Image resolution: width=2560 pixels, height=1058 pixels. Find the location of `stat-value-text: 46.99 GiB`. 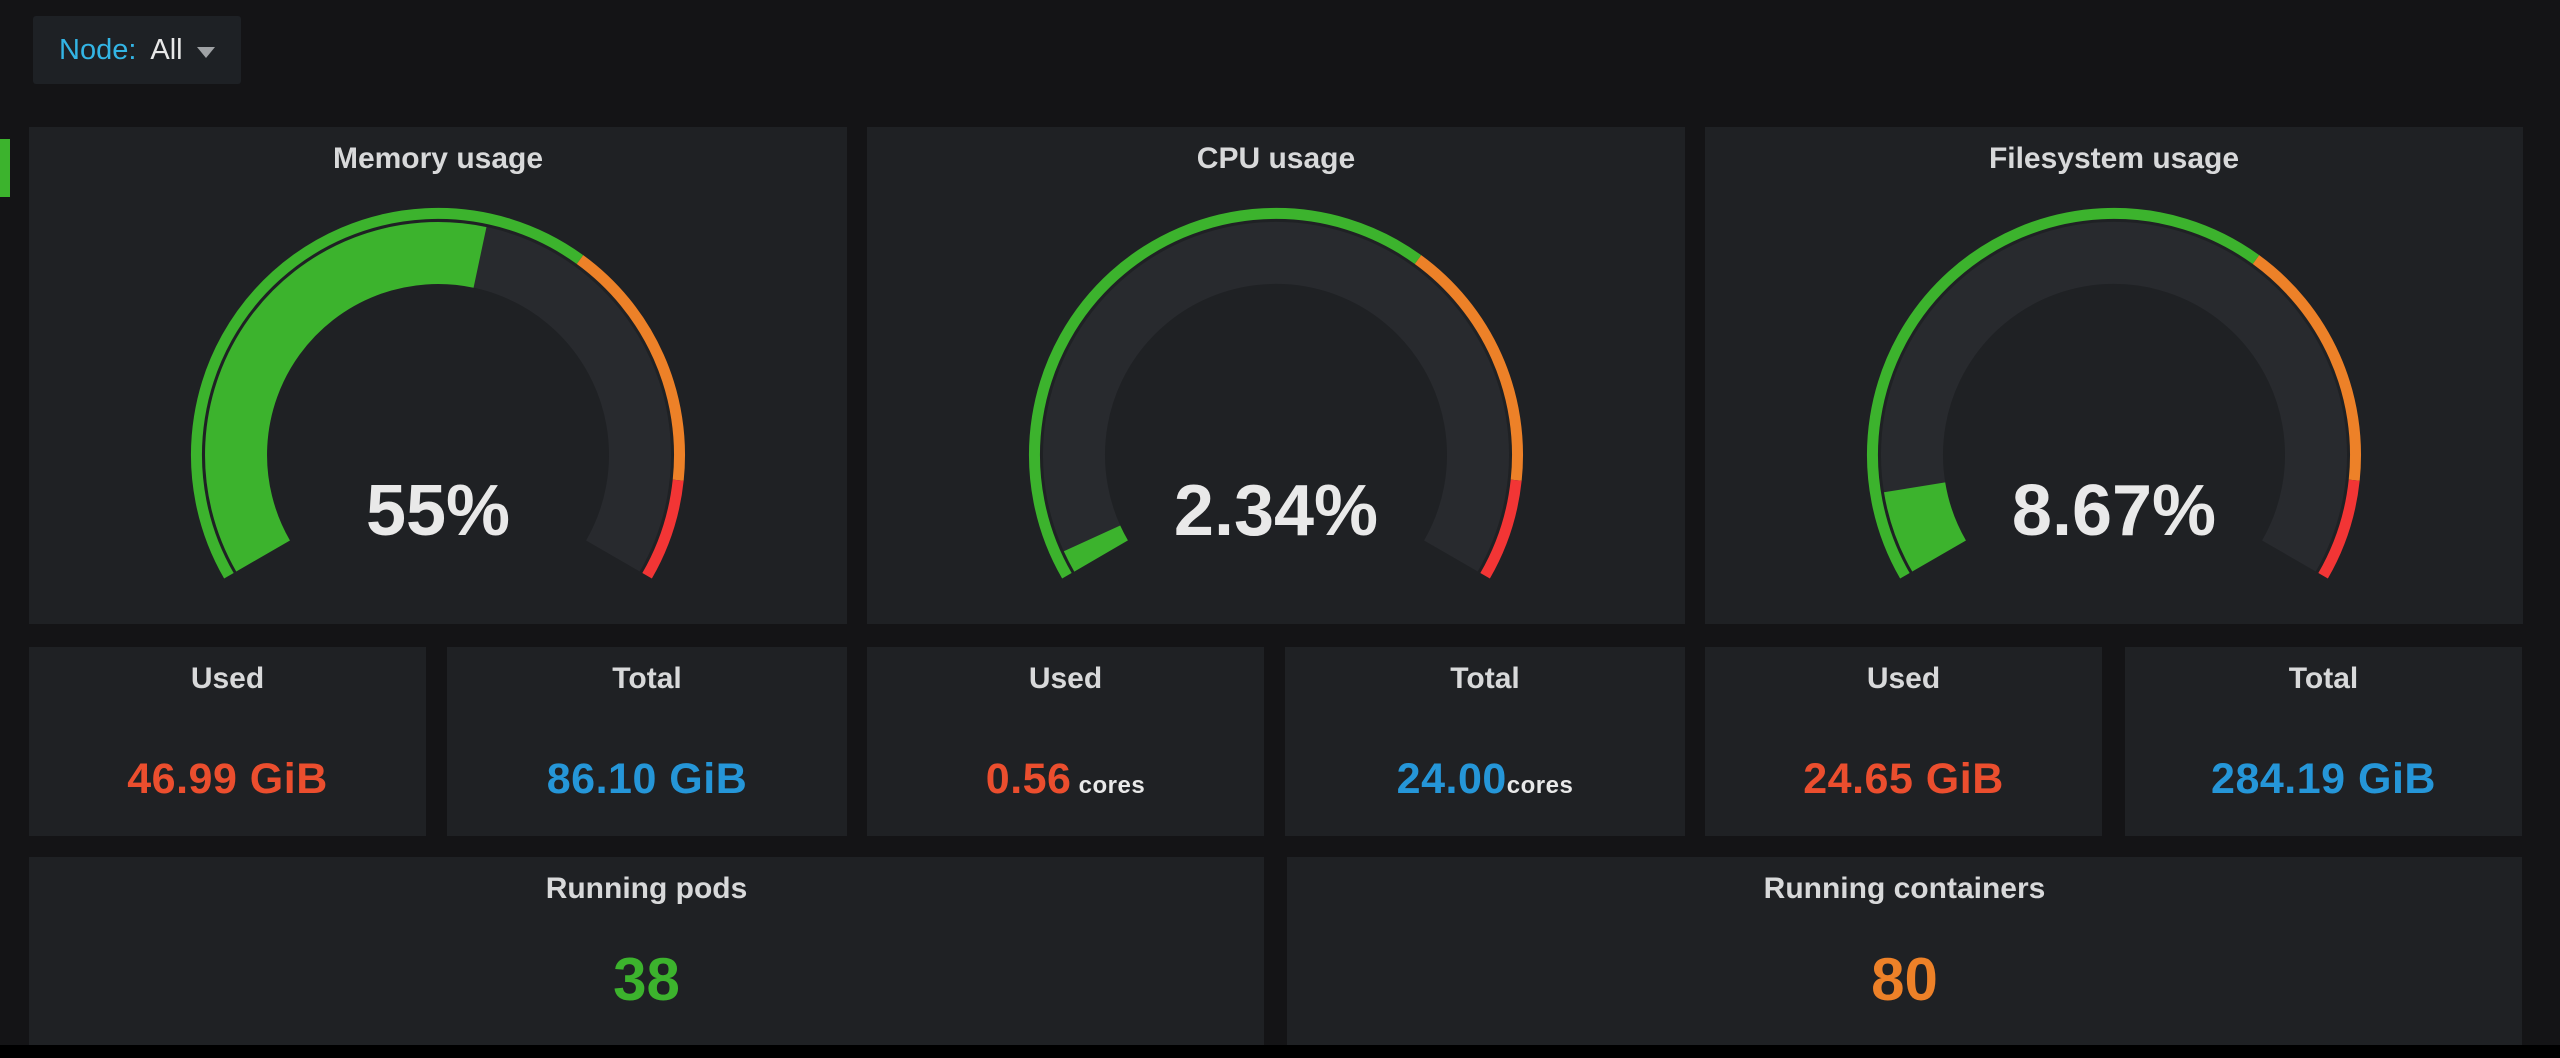

stat-value-text: 46.99 GiB is located at coordinates (227, 779).